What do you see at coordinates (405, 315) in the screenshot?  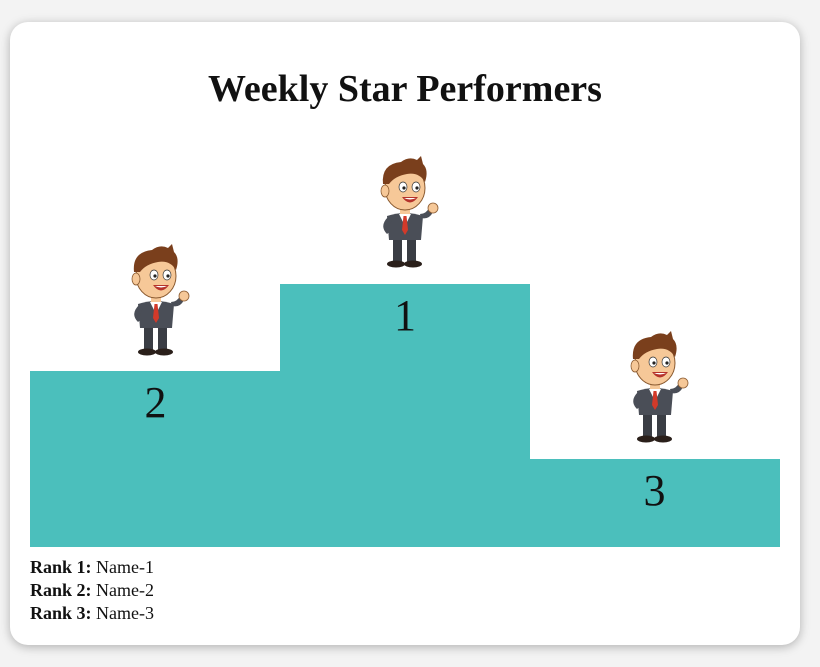 I see `podium-place-number: 1` at bounding box center [405, 315].